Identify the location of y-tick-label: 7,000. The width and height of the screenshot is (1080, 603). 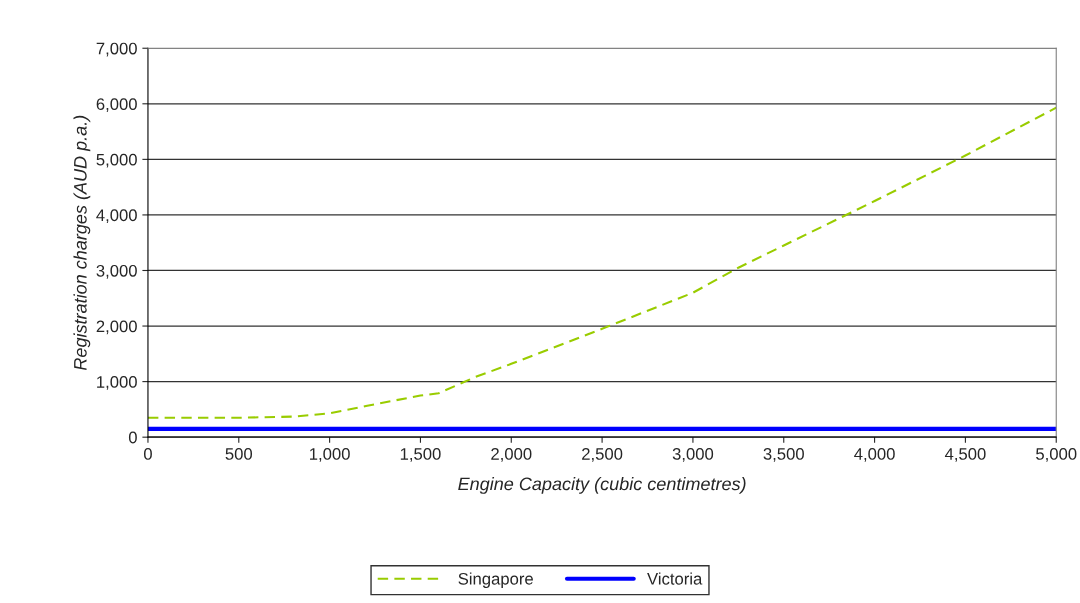
(116, 49).